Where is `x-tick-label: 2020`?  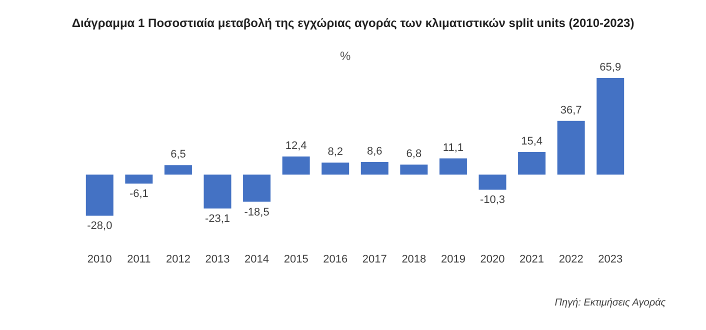 x-tick-label: 2020 is located at coordinates (492, 260).